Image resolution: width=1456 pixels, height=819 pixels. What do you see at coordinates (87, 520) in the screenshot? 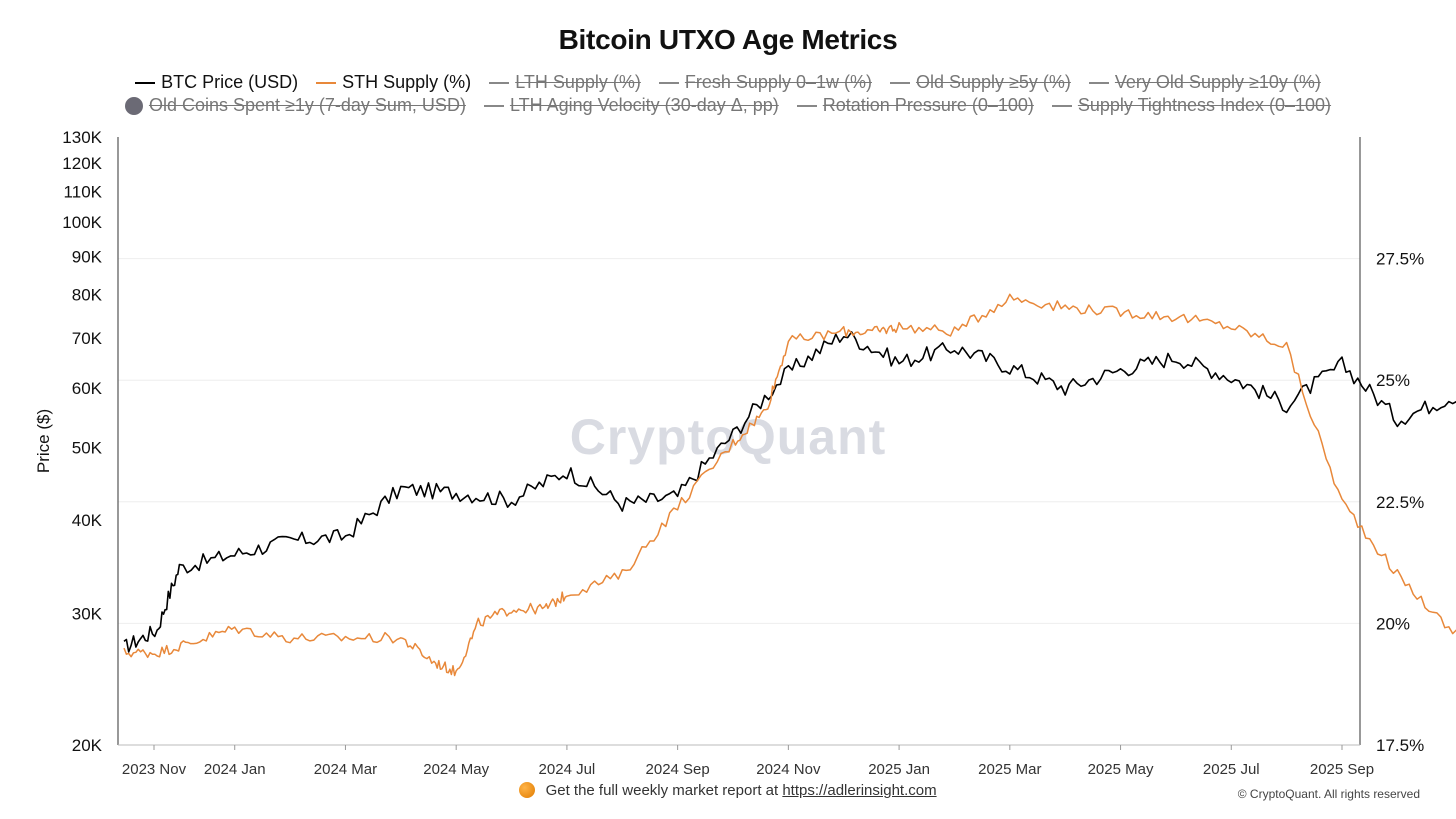
I see `y-tick-label: 40K` at bounding box center [87, 520].